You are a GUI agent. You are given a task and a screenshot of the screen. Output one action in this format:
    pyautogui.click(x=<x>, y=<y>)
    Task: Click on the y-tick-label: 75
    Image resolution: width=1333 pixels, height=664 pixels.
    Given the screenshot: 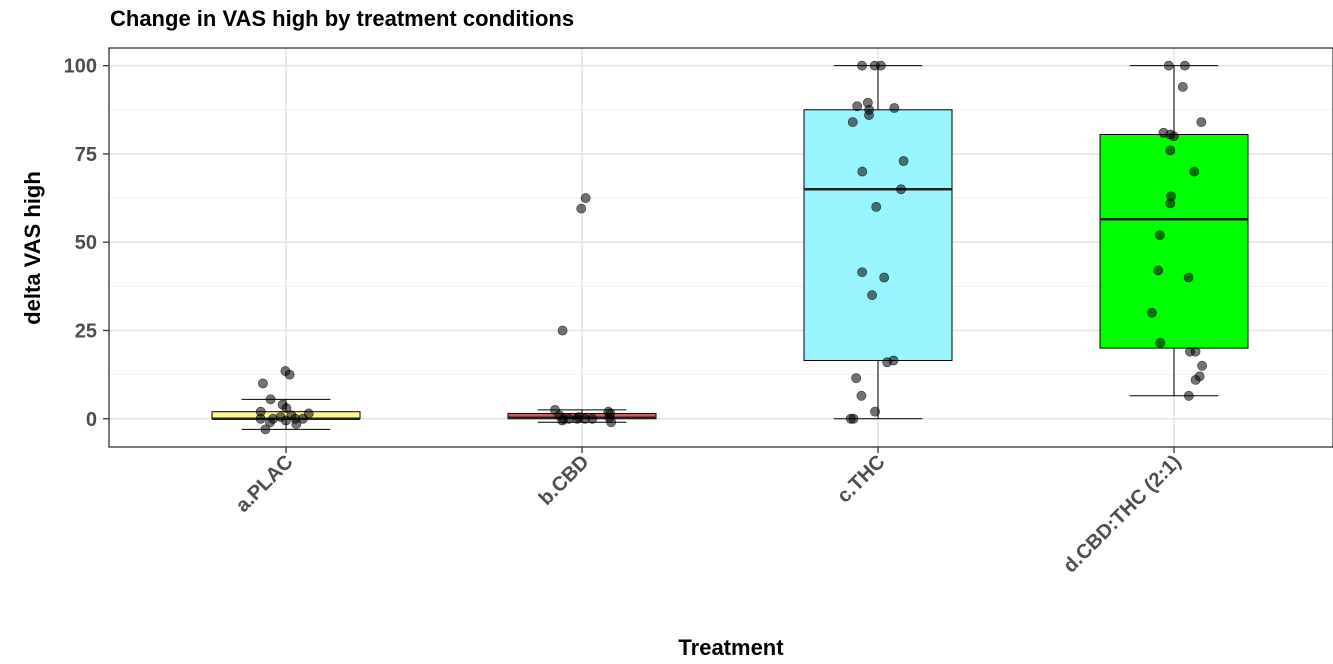 What is the action you would take?
    pyautogui.click(x=86, y=155)
    